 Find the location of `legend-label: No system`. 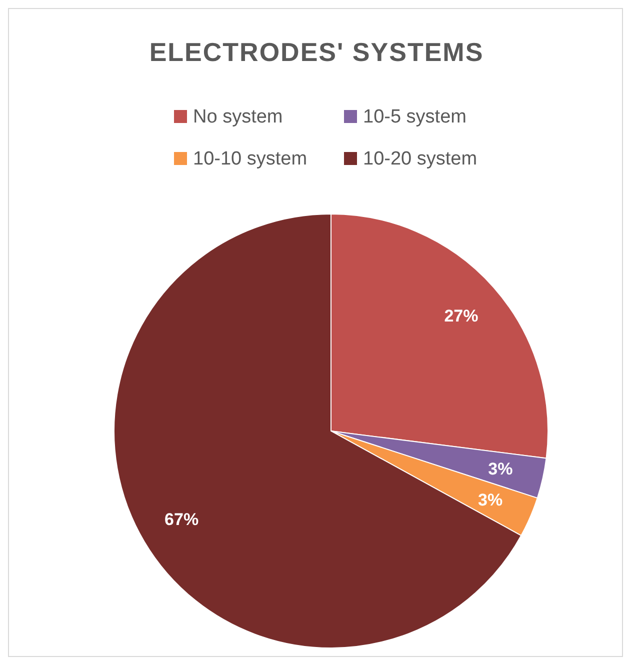

legend-label: No system is located at coordinates (238, 117).